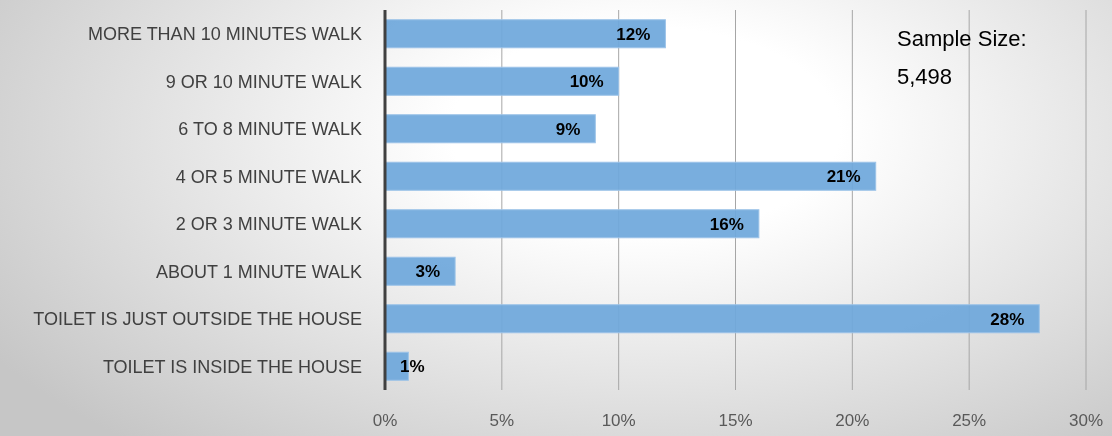 The image size is (1112, 436). Describe the element at coordinates (412, 367) in the screenshot. I see `data-label: 1%` at that location.